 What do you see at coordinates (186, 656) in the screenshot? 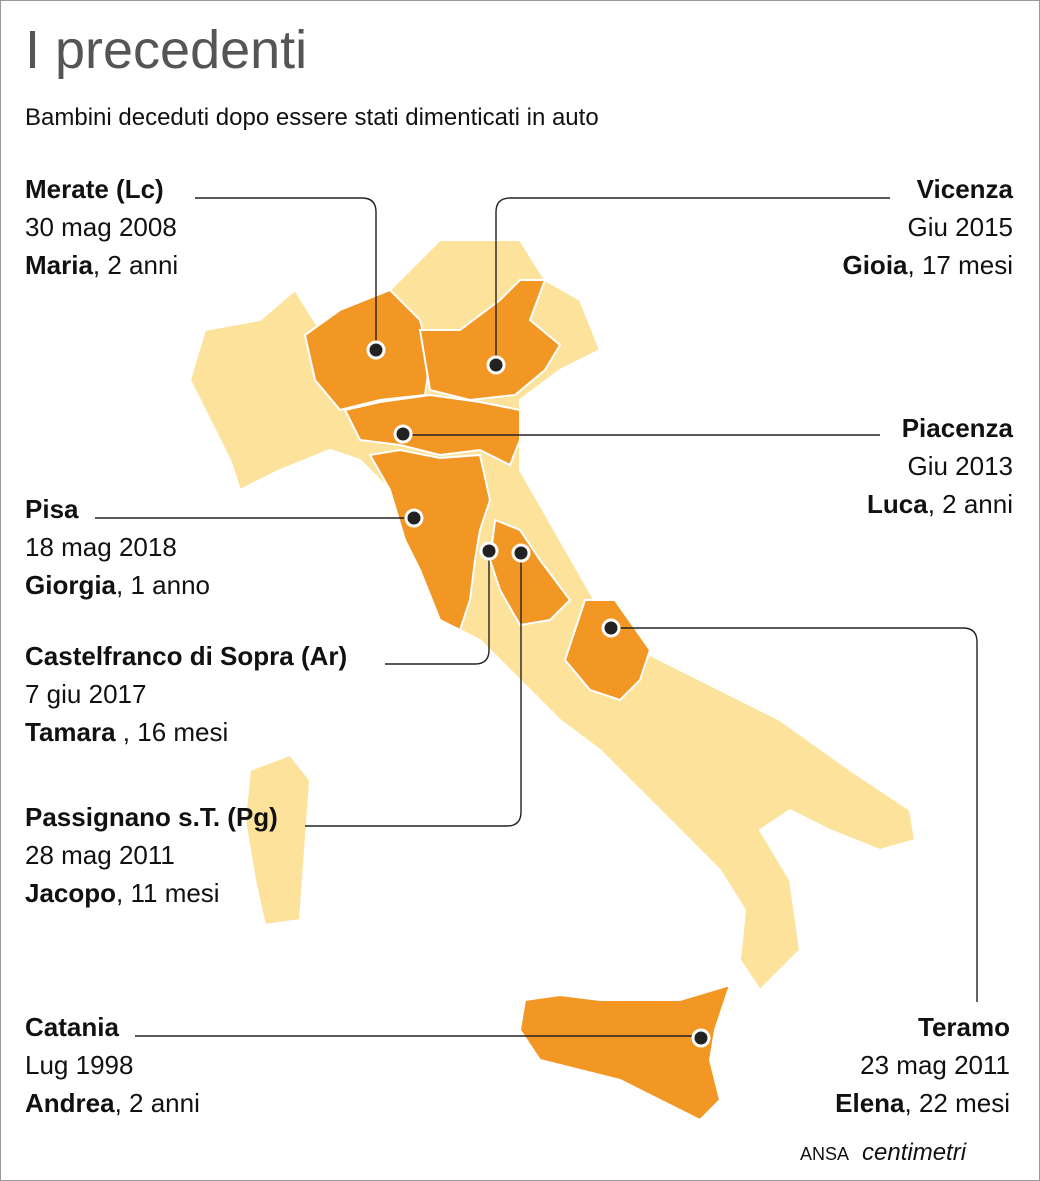
I see `case-place: Castelfranco di Sopra (Ar)` at bounding box center [186, 656].